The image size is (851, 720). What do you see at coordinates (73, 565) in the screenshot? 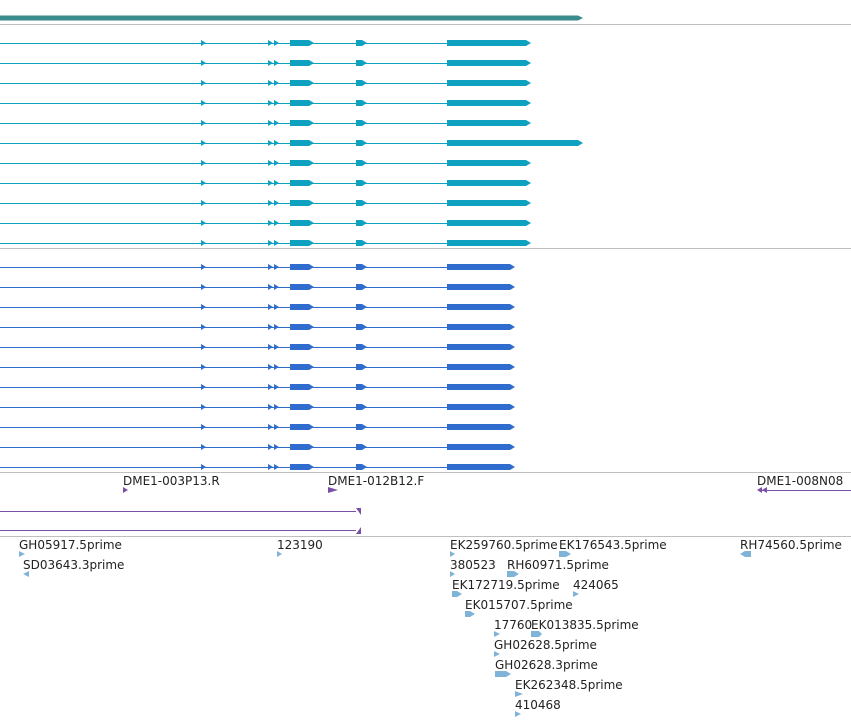
I see `est-label: SD03643.3prime` at bounding box center [73, 565].